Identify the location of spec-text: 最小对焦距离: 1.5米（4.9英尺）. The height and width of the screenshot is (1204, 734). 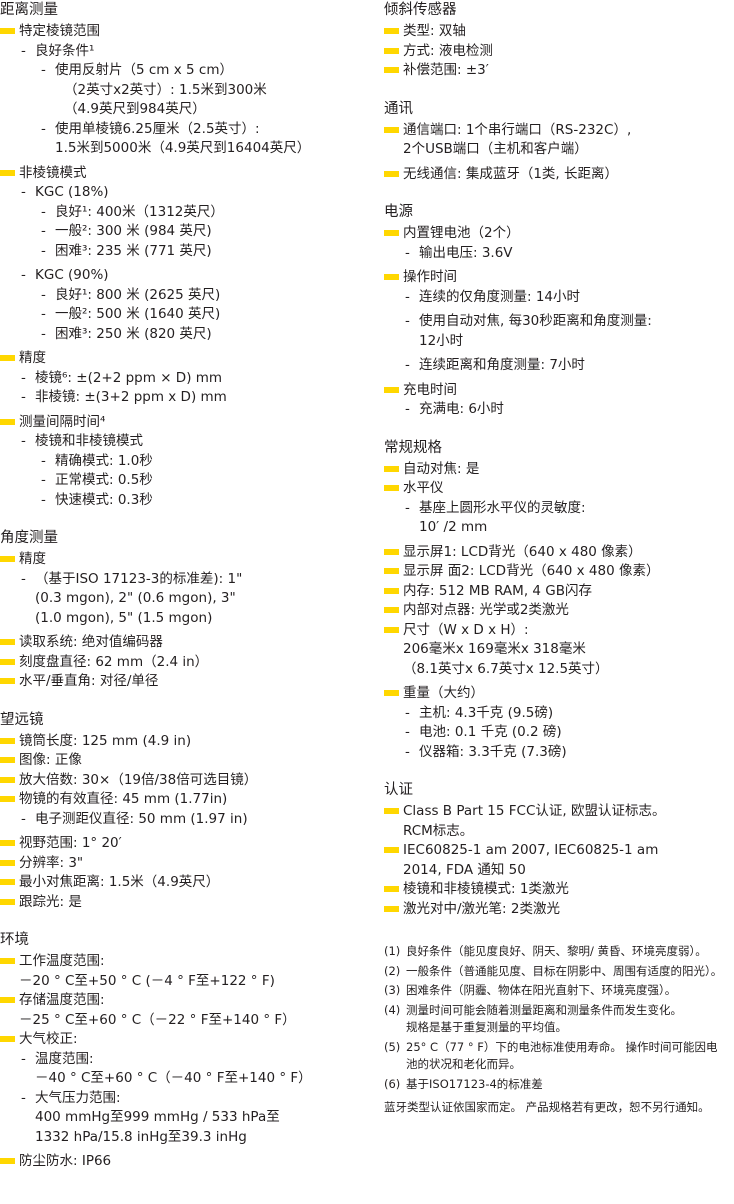
(119, 882).